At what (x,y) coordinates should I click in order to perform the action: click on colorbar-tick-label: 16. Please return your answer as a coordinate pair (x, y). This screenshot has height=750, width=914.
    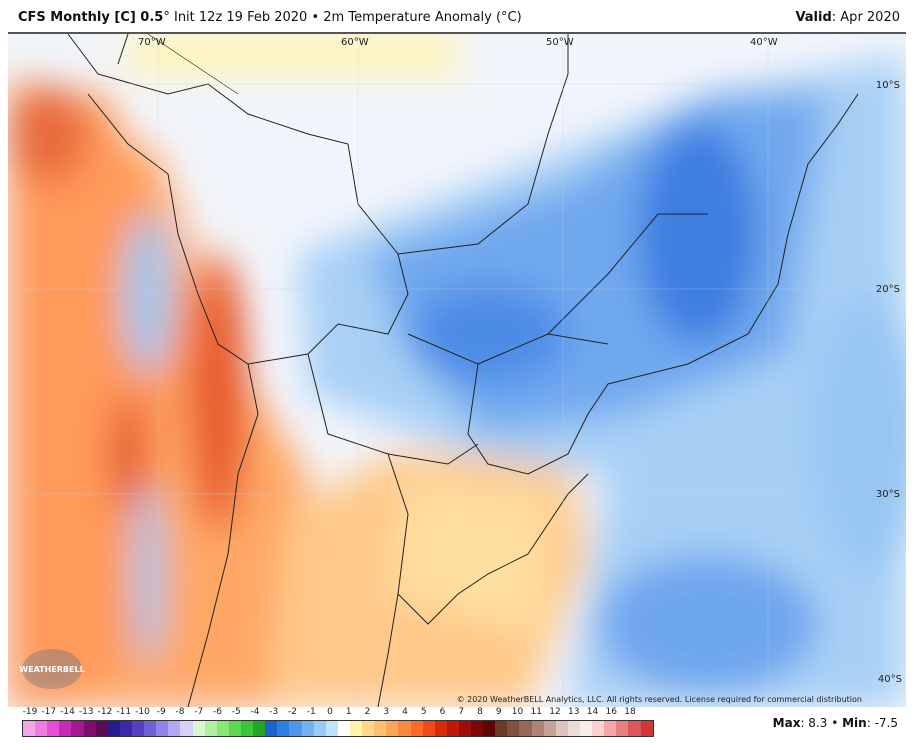
    Looking at the image, I should click on (611, 712).